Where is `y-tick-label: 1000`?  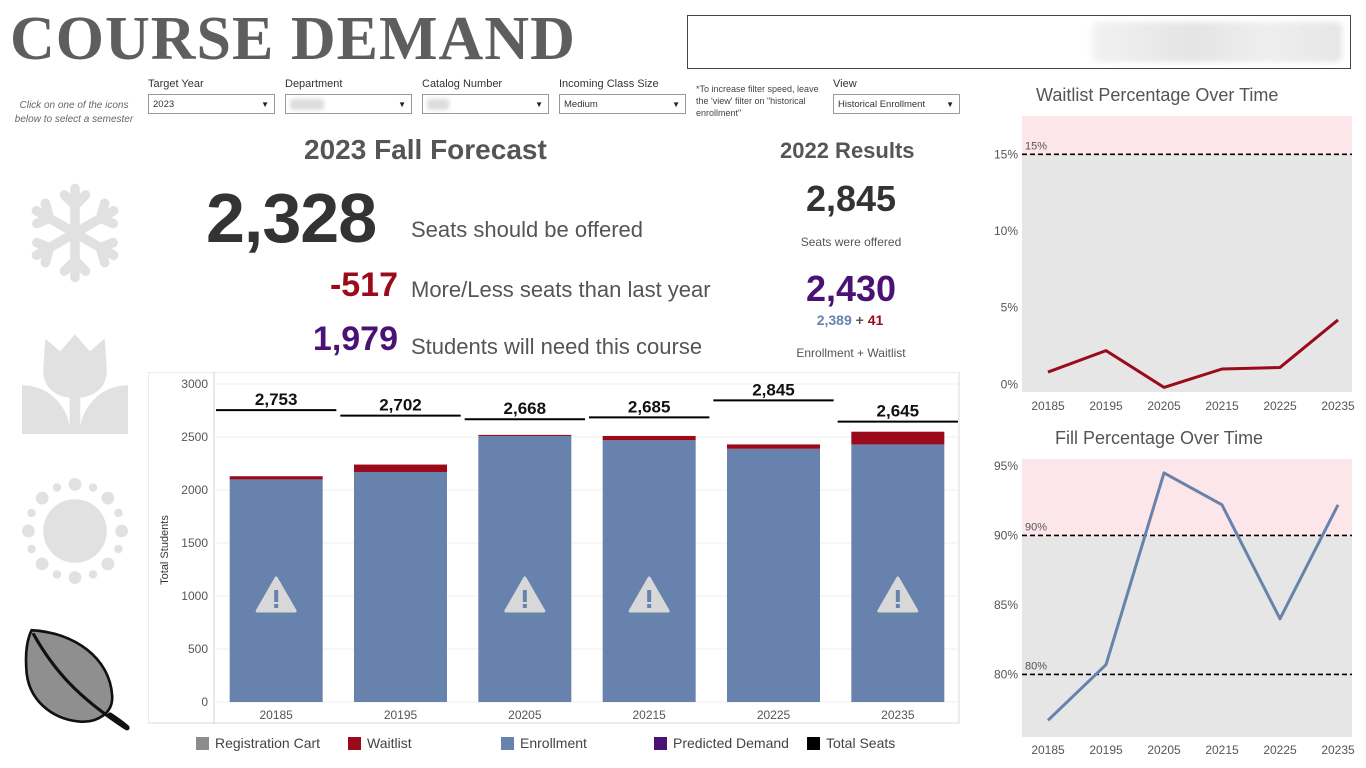
y-tick-label: 1000 is located at coordinates (194, 596).